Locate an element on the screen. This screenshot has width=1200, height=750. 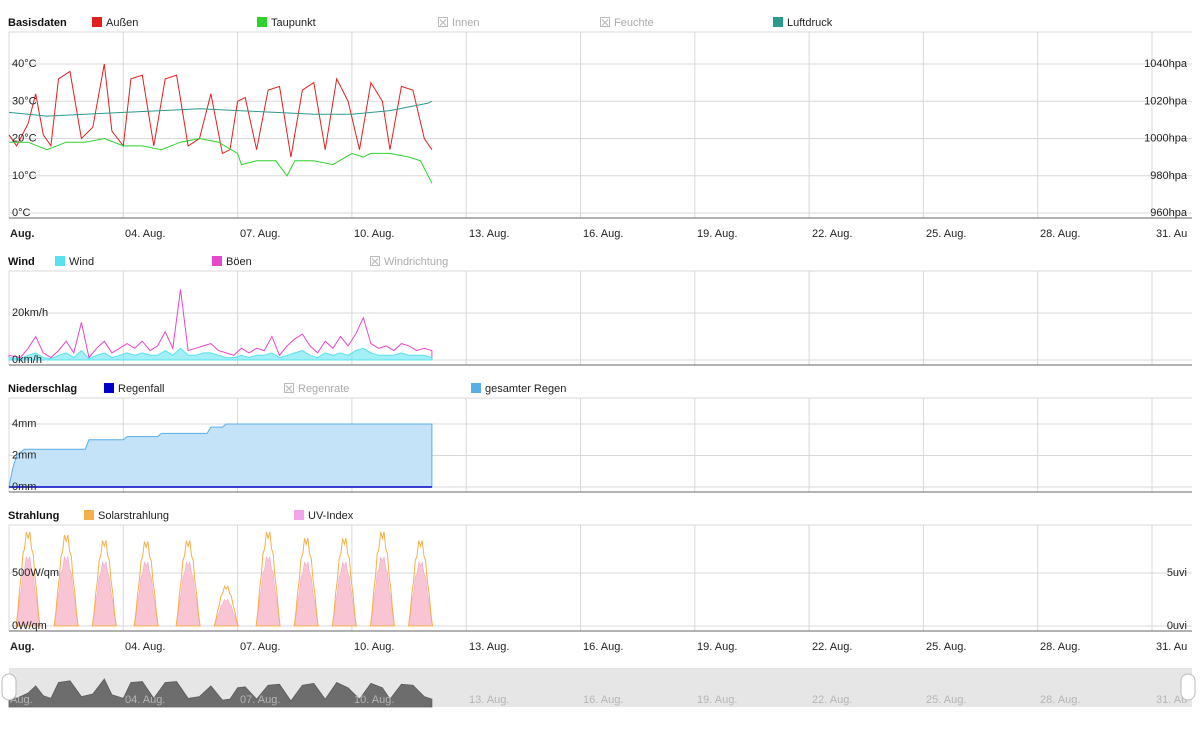
legend-swatch-boeen is located at coordinates (217, 261).